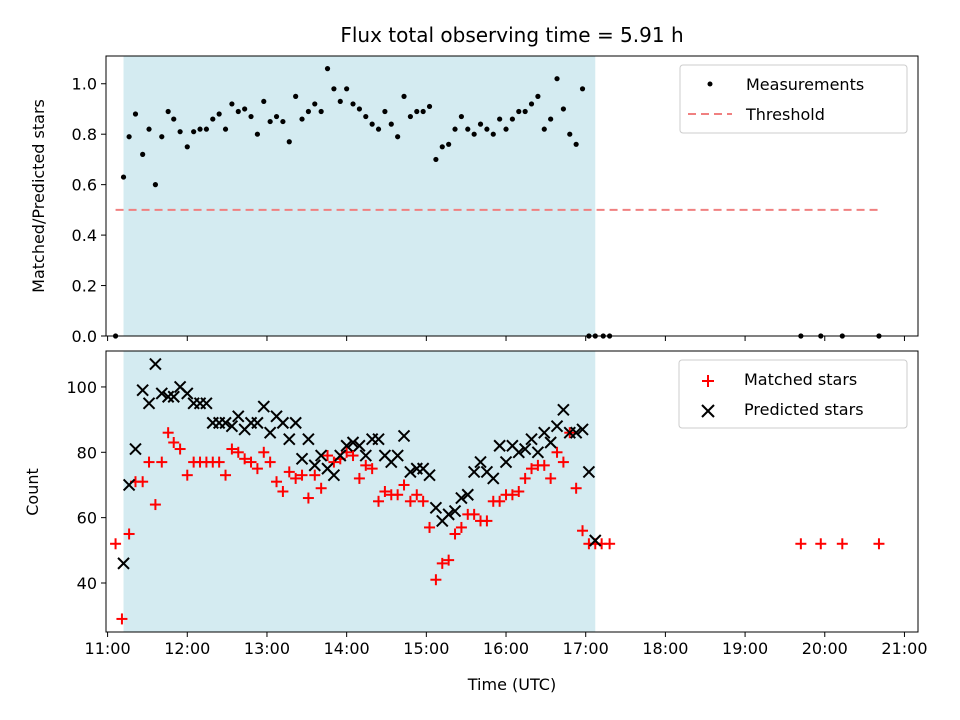  What do you see at coordinates (86, 485) in the screenshot?
I see `bottom-y-ticks: 40 60 80 100` at bounding box center [86, 485].